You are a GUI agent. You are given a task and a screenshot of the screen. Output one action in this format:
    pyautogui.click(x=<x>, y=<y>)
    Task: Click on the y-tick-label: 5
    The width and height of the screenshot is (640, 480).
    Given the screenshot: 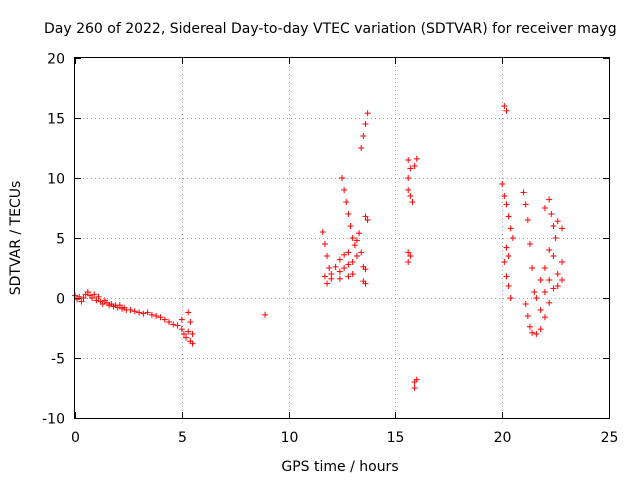 What is the action you would take?
    pyautogui.click(x=60, y=240)
    